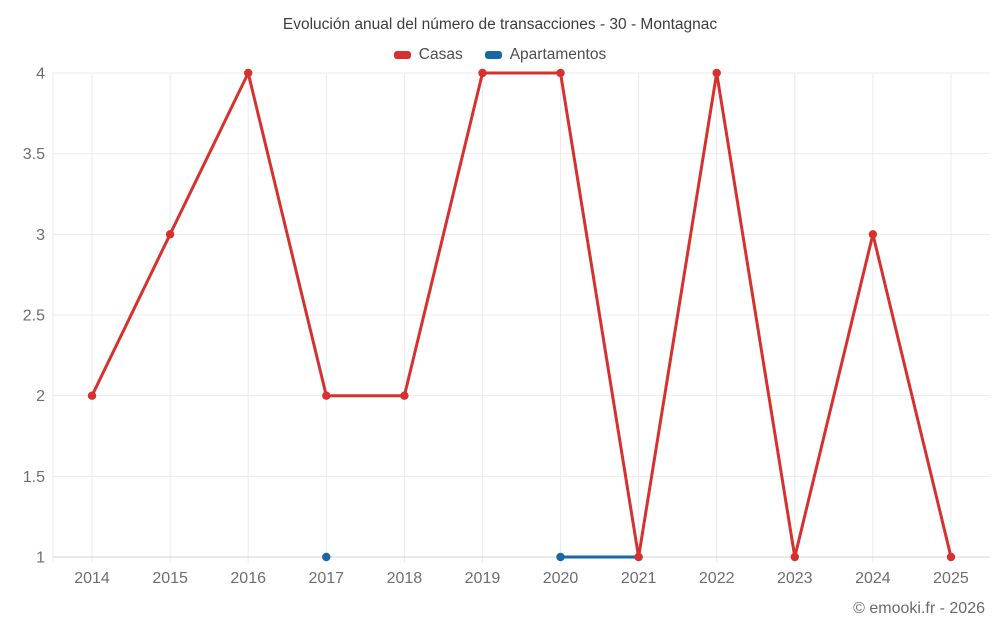 The height and width of the screenshot is (625, 1000). What do you see at coordinates (716, 73) in the screenshot?
I see `data-point-casas-2022` at bounding box center [716, 73].